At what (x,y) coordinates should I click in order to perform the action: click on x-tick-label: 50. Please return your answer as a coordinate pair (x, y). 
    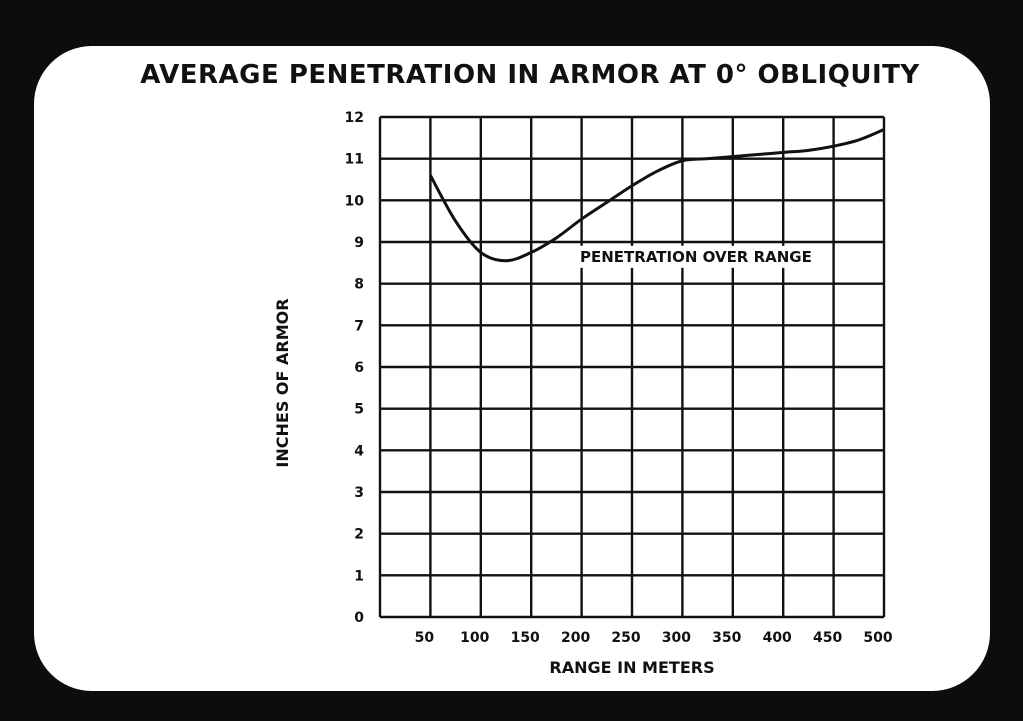
    Looking at the image, I should click on (425, 638).